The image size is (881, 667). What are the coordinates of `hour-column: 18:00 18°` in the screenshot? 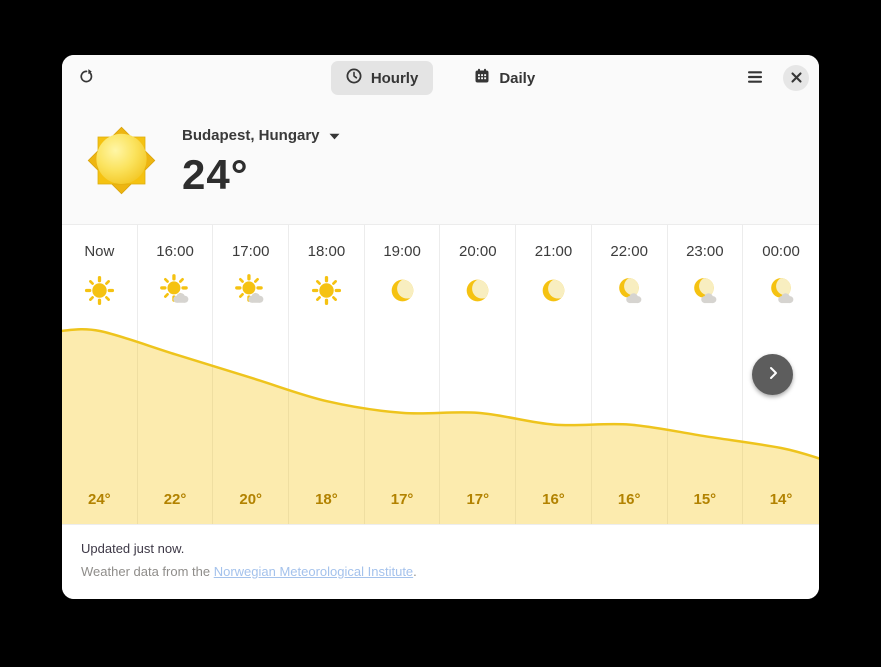 It's located at (327, 374).